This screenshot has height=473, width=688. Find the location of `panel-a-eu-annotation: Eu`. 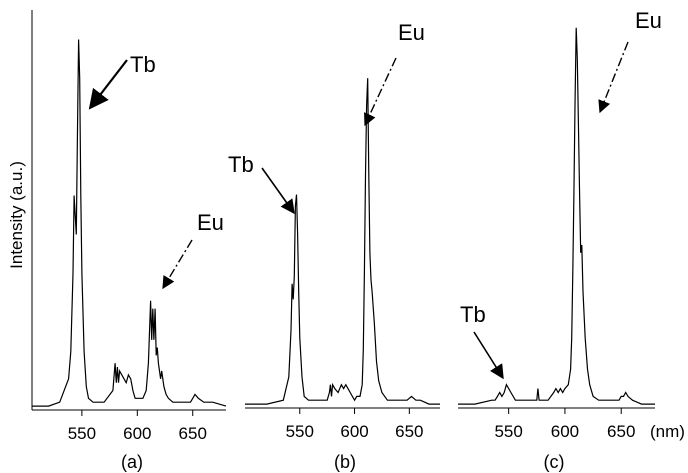

panel-a-eu-annotation: Eu is located at coordinates (210, 222).